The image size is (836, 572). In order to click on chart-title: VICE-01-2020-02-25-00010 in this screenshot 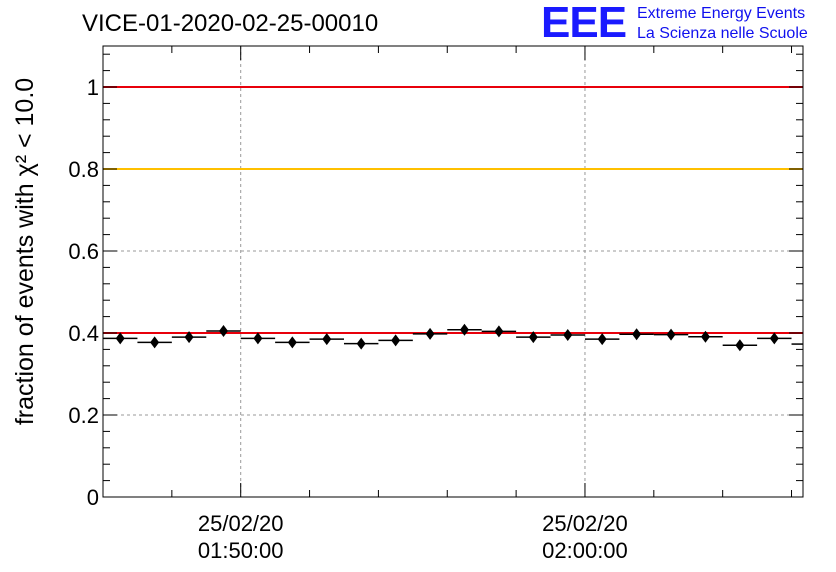, I will do `click(230, 23)`.